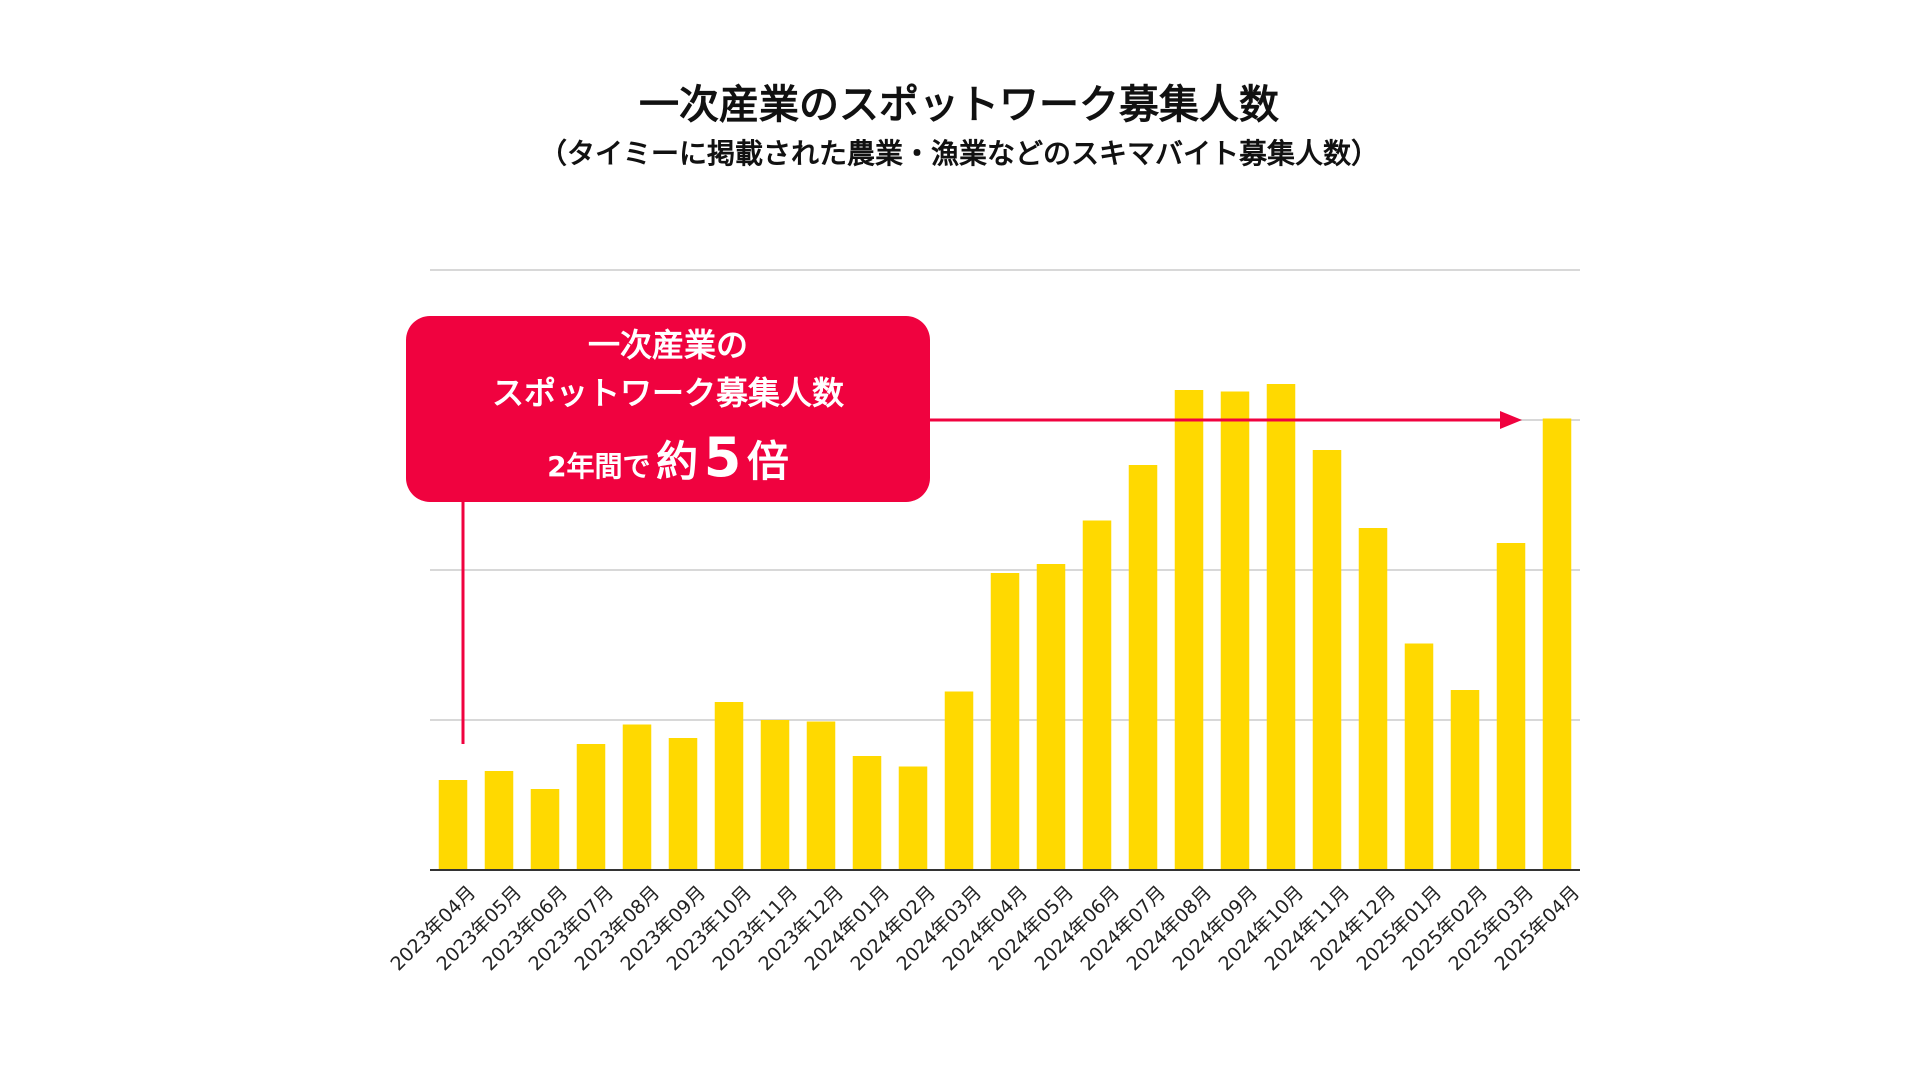  I want to click on callout-about: 約, so click(677, 461).